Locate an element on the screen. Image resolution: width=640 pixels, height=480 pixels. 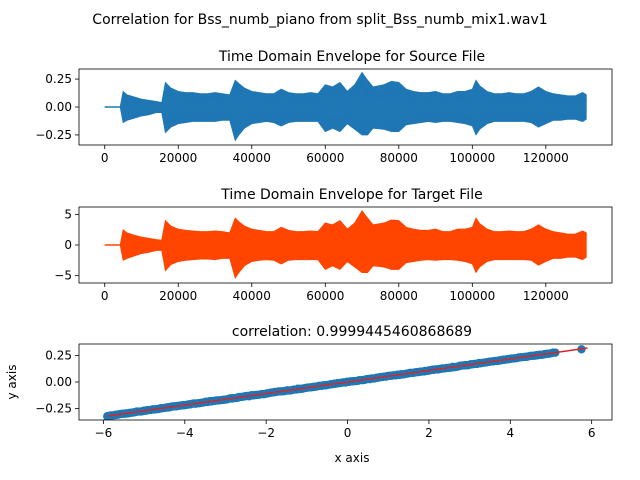
target-envelope-x-tick-label: 0 is located at coordinates (105, 296).